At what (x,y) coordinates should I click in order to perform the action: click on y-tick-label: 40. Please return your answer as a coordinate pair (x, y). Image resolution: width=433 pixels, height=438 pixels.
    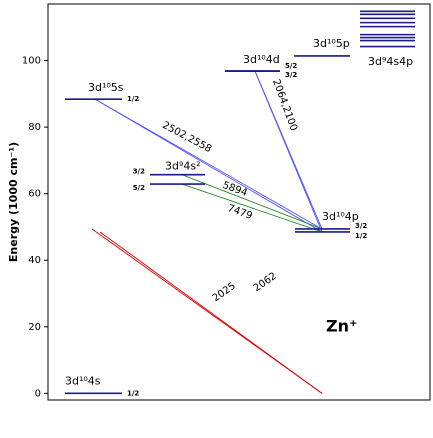
    Looking at the image, I should click on (34, 260).